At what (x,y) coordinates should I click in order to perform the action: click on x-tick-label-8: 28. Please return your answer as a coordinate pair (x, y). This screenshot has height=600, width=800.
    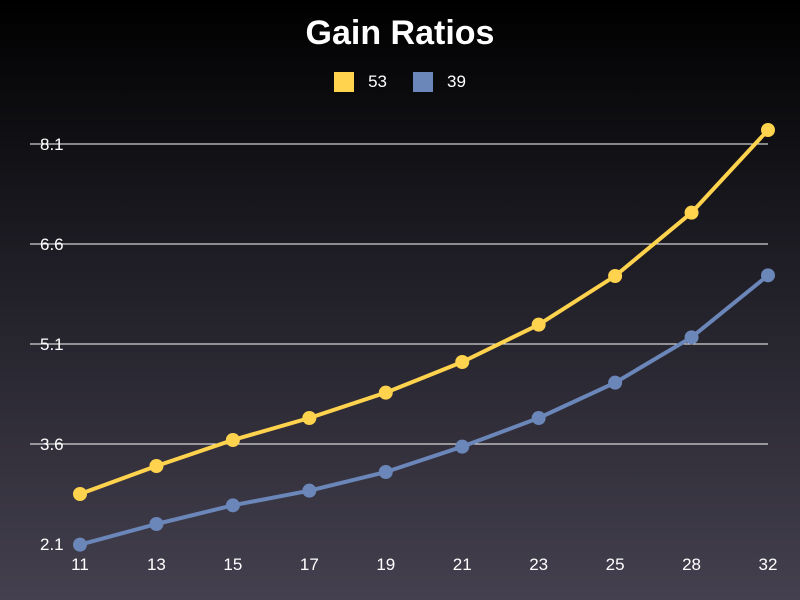
    Looking at the image, I should click on (691, 564).